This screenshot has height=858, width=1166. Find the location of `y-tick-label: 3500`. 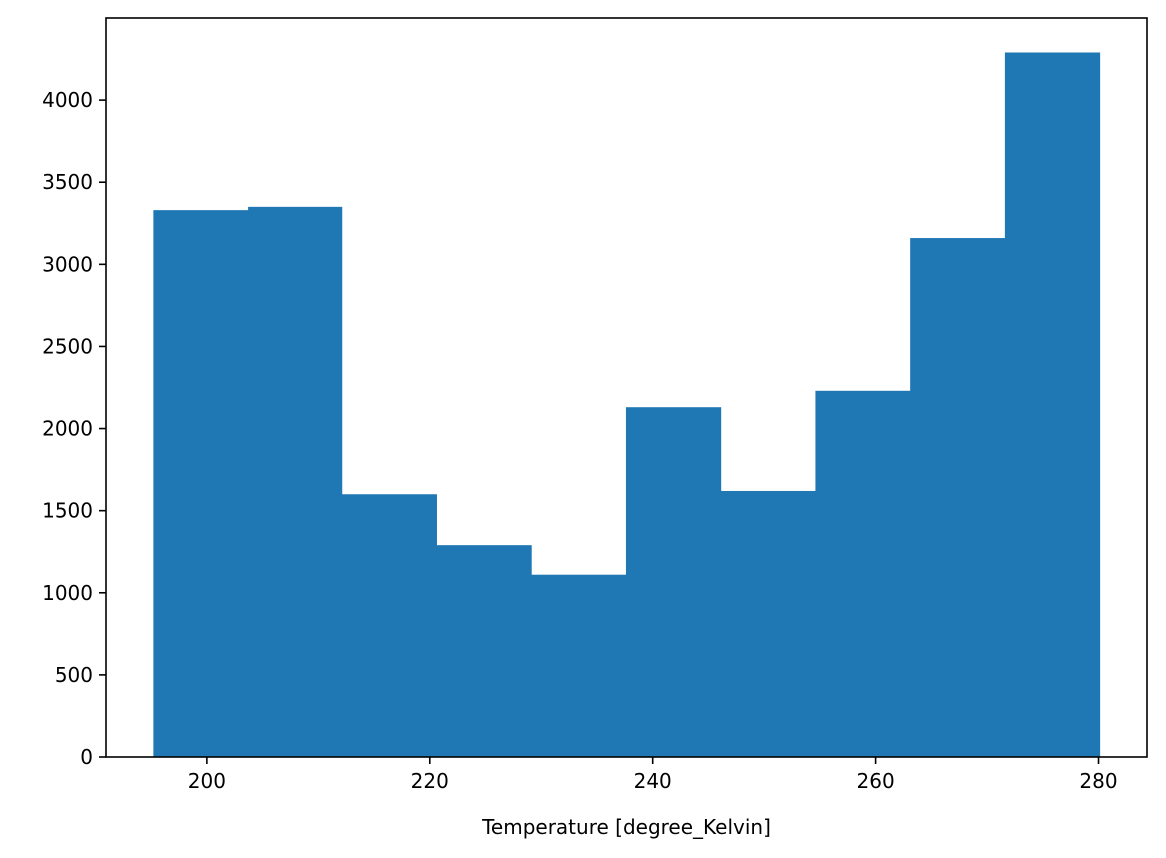

y-tick-label: 3500 is located at coordinates (67, 182).